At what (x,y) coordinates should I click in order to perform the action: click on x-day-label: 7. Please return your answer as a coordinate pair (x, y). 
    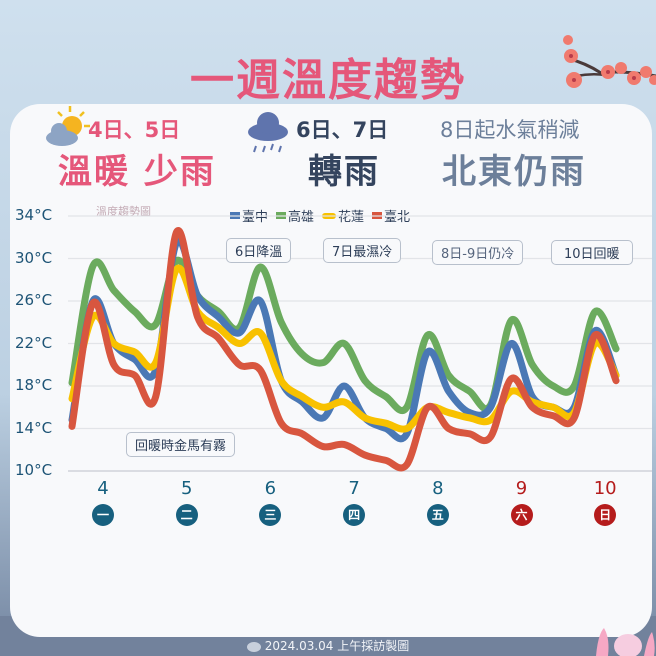
    Looking at the image, I should click on (354, 488).